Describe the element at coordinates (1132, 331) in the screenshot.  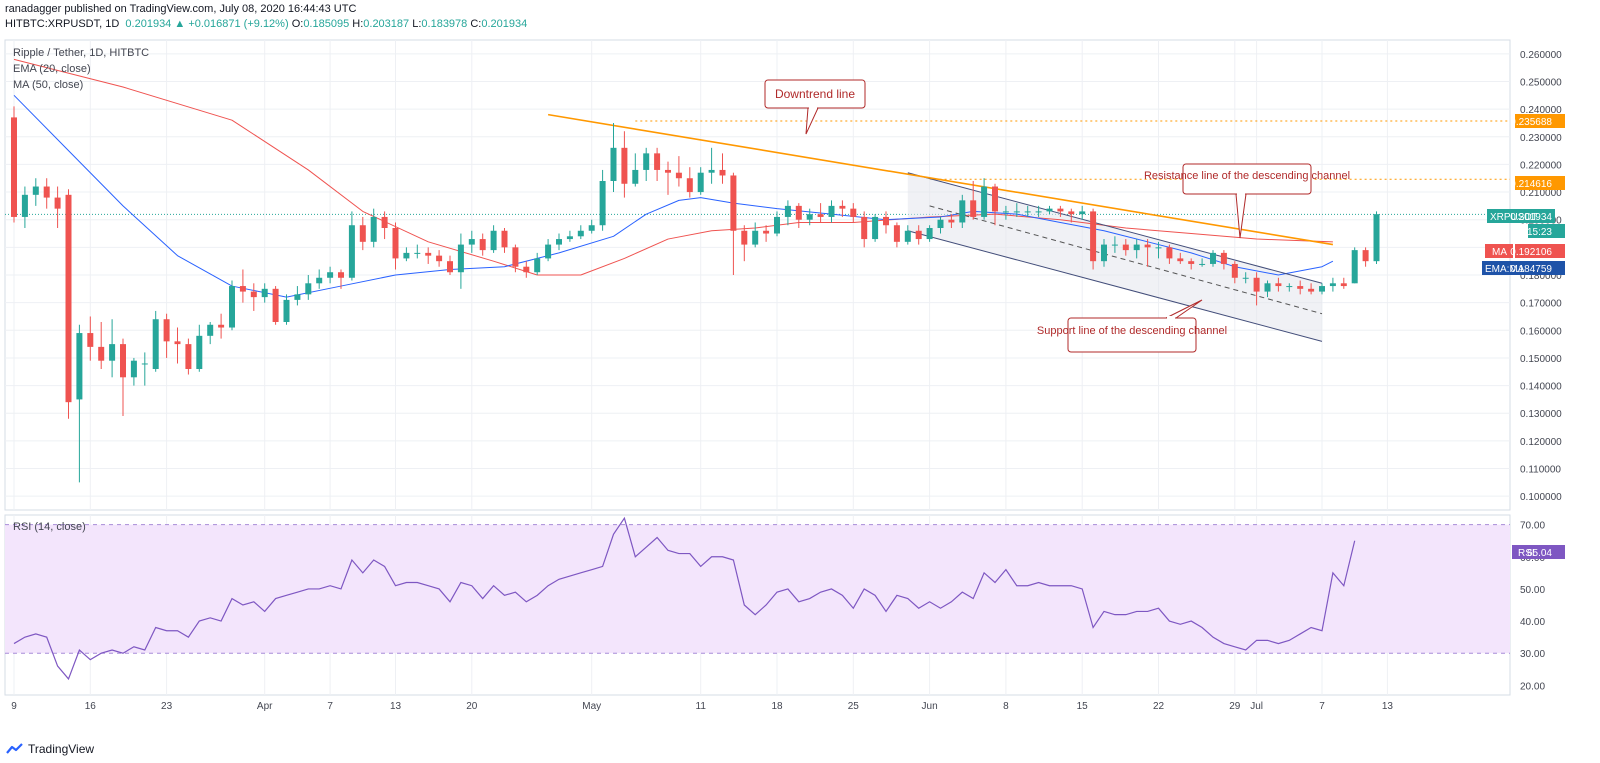
I see `support-label: Support line of the descending channel` at that location.